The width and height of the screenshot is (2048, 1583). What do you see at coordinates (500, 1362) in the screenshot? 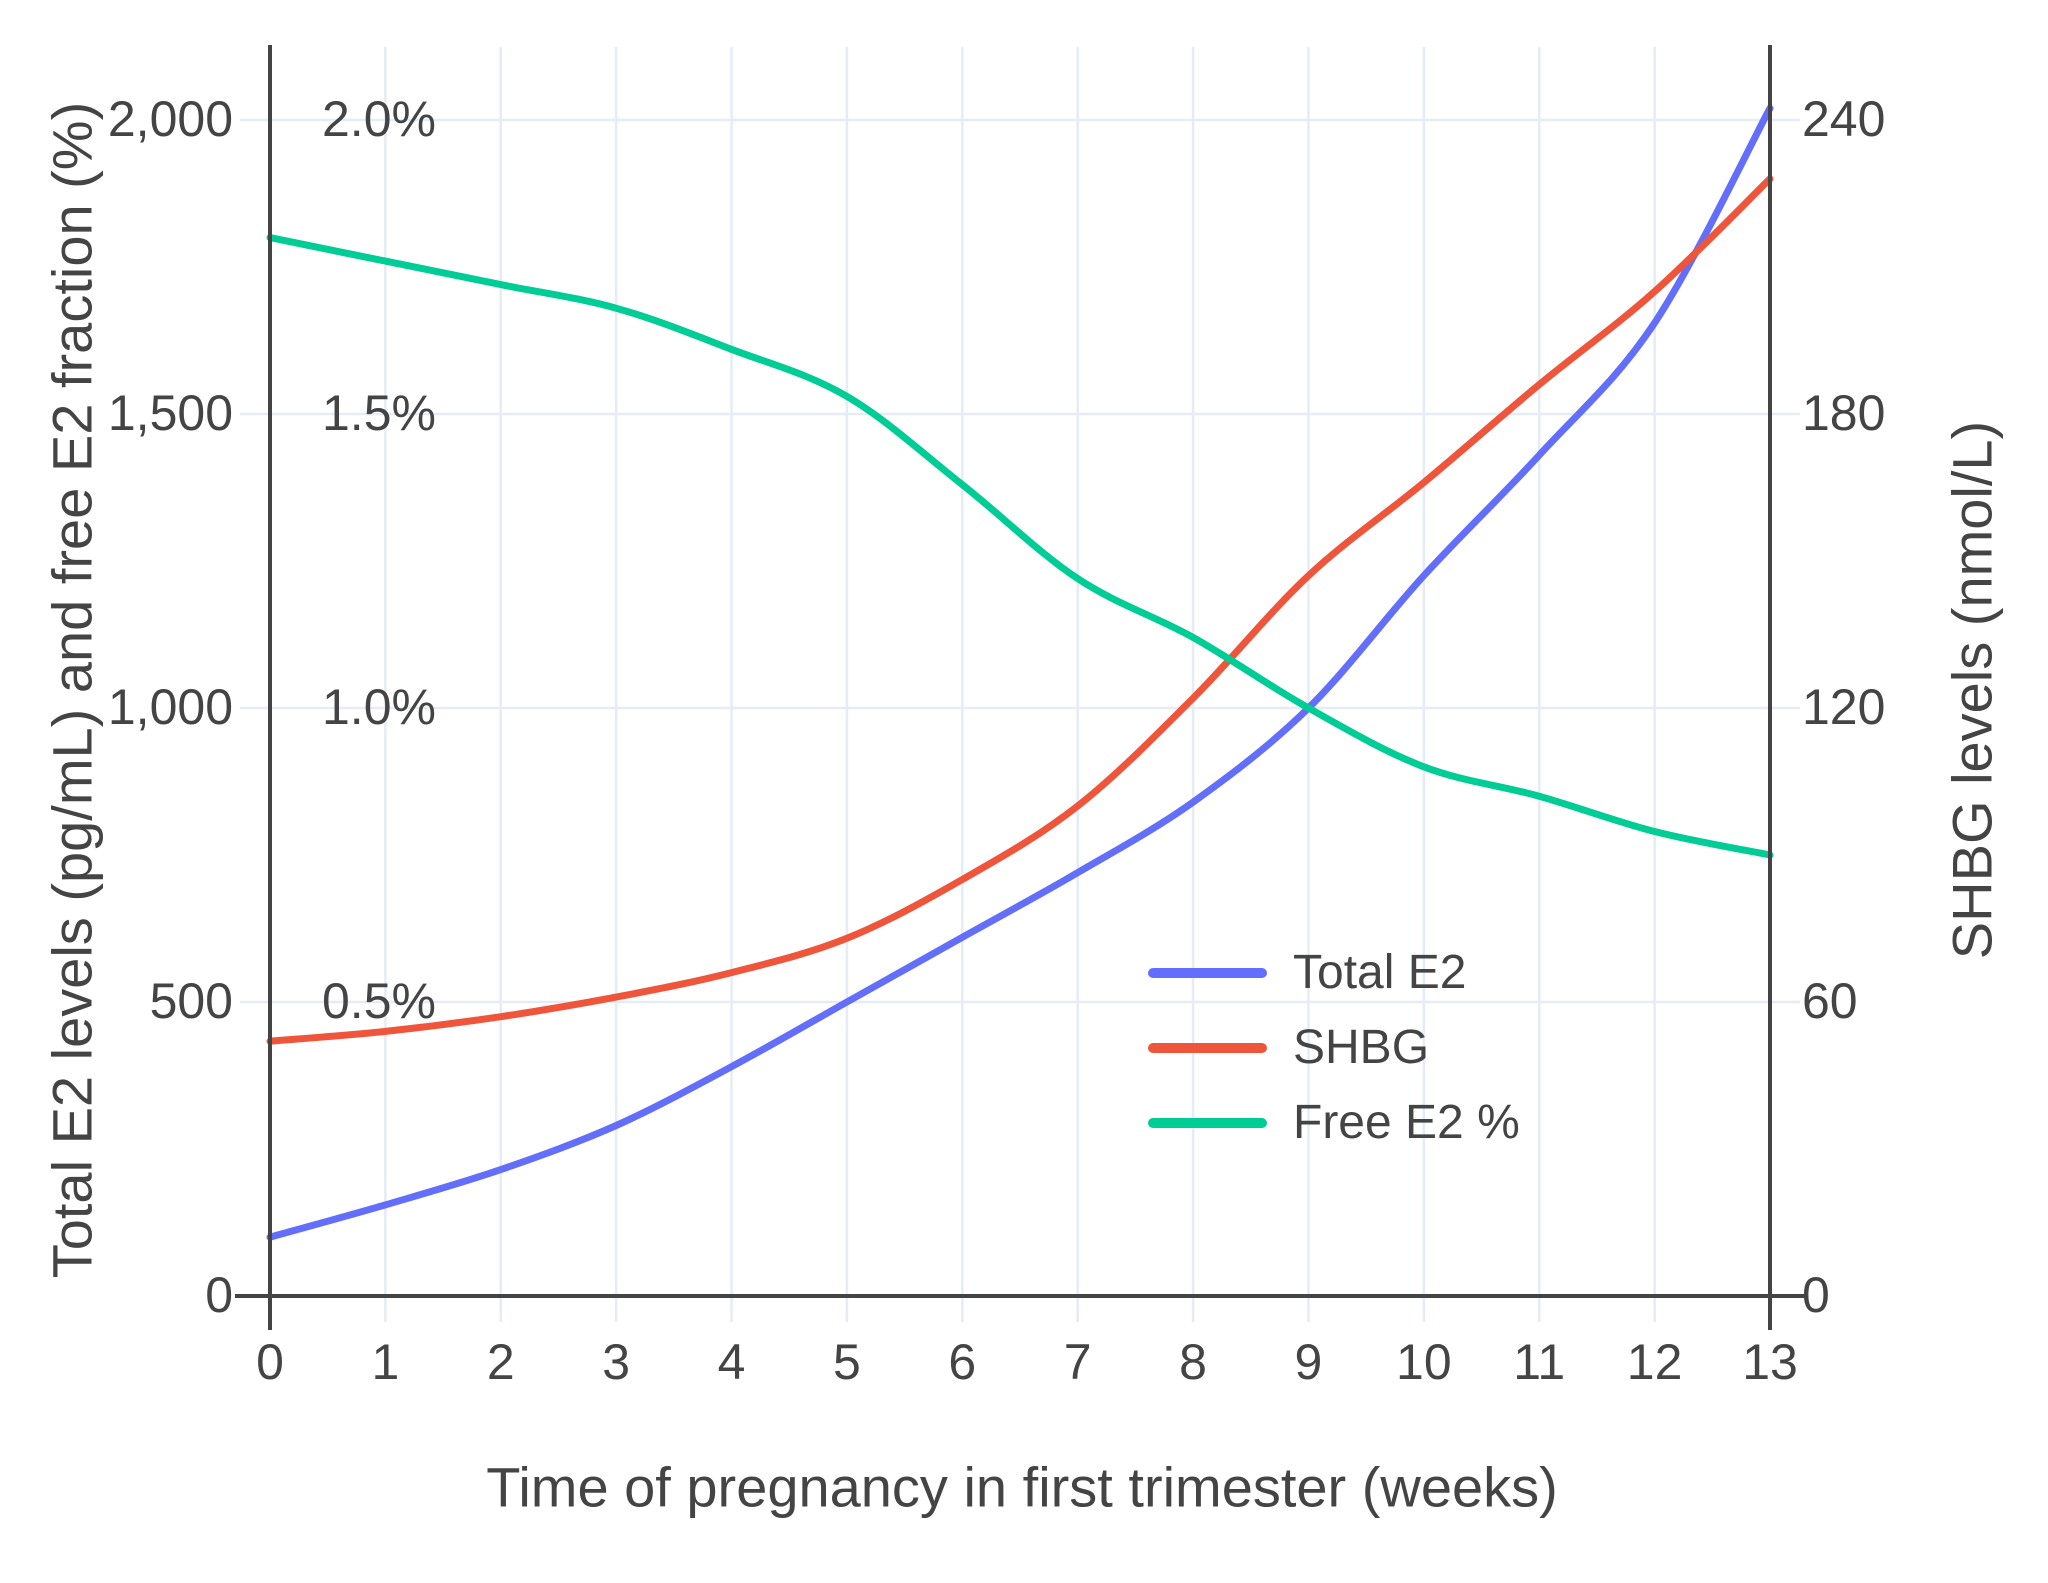
I see `x-axis-tick-2: 2` at bounding box center [500, 1362].